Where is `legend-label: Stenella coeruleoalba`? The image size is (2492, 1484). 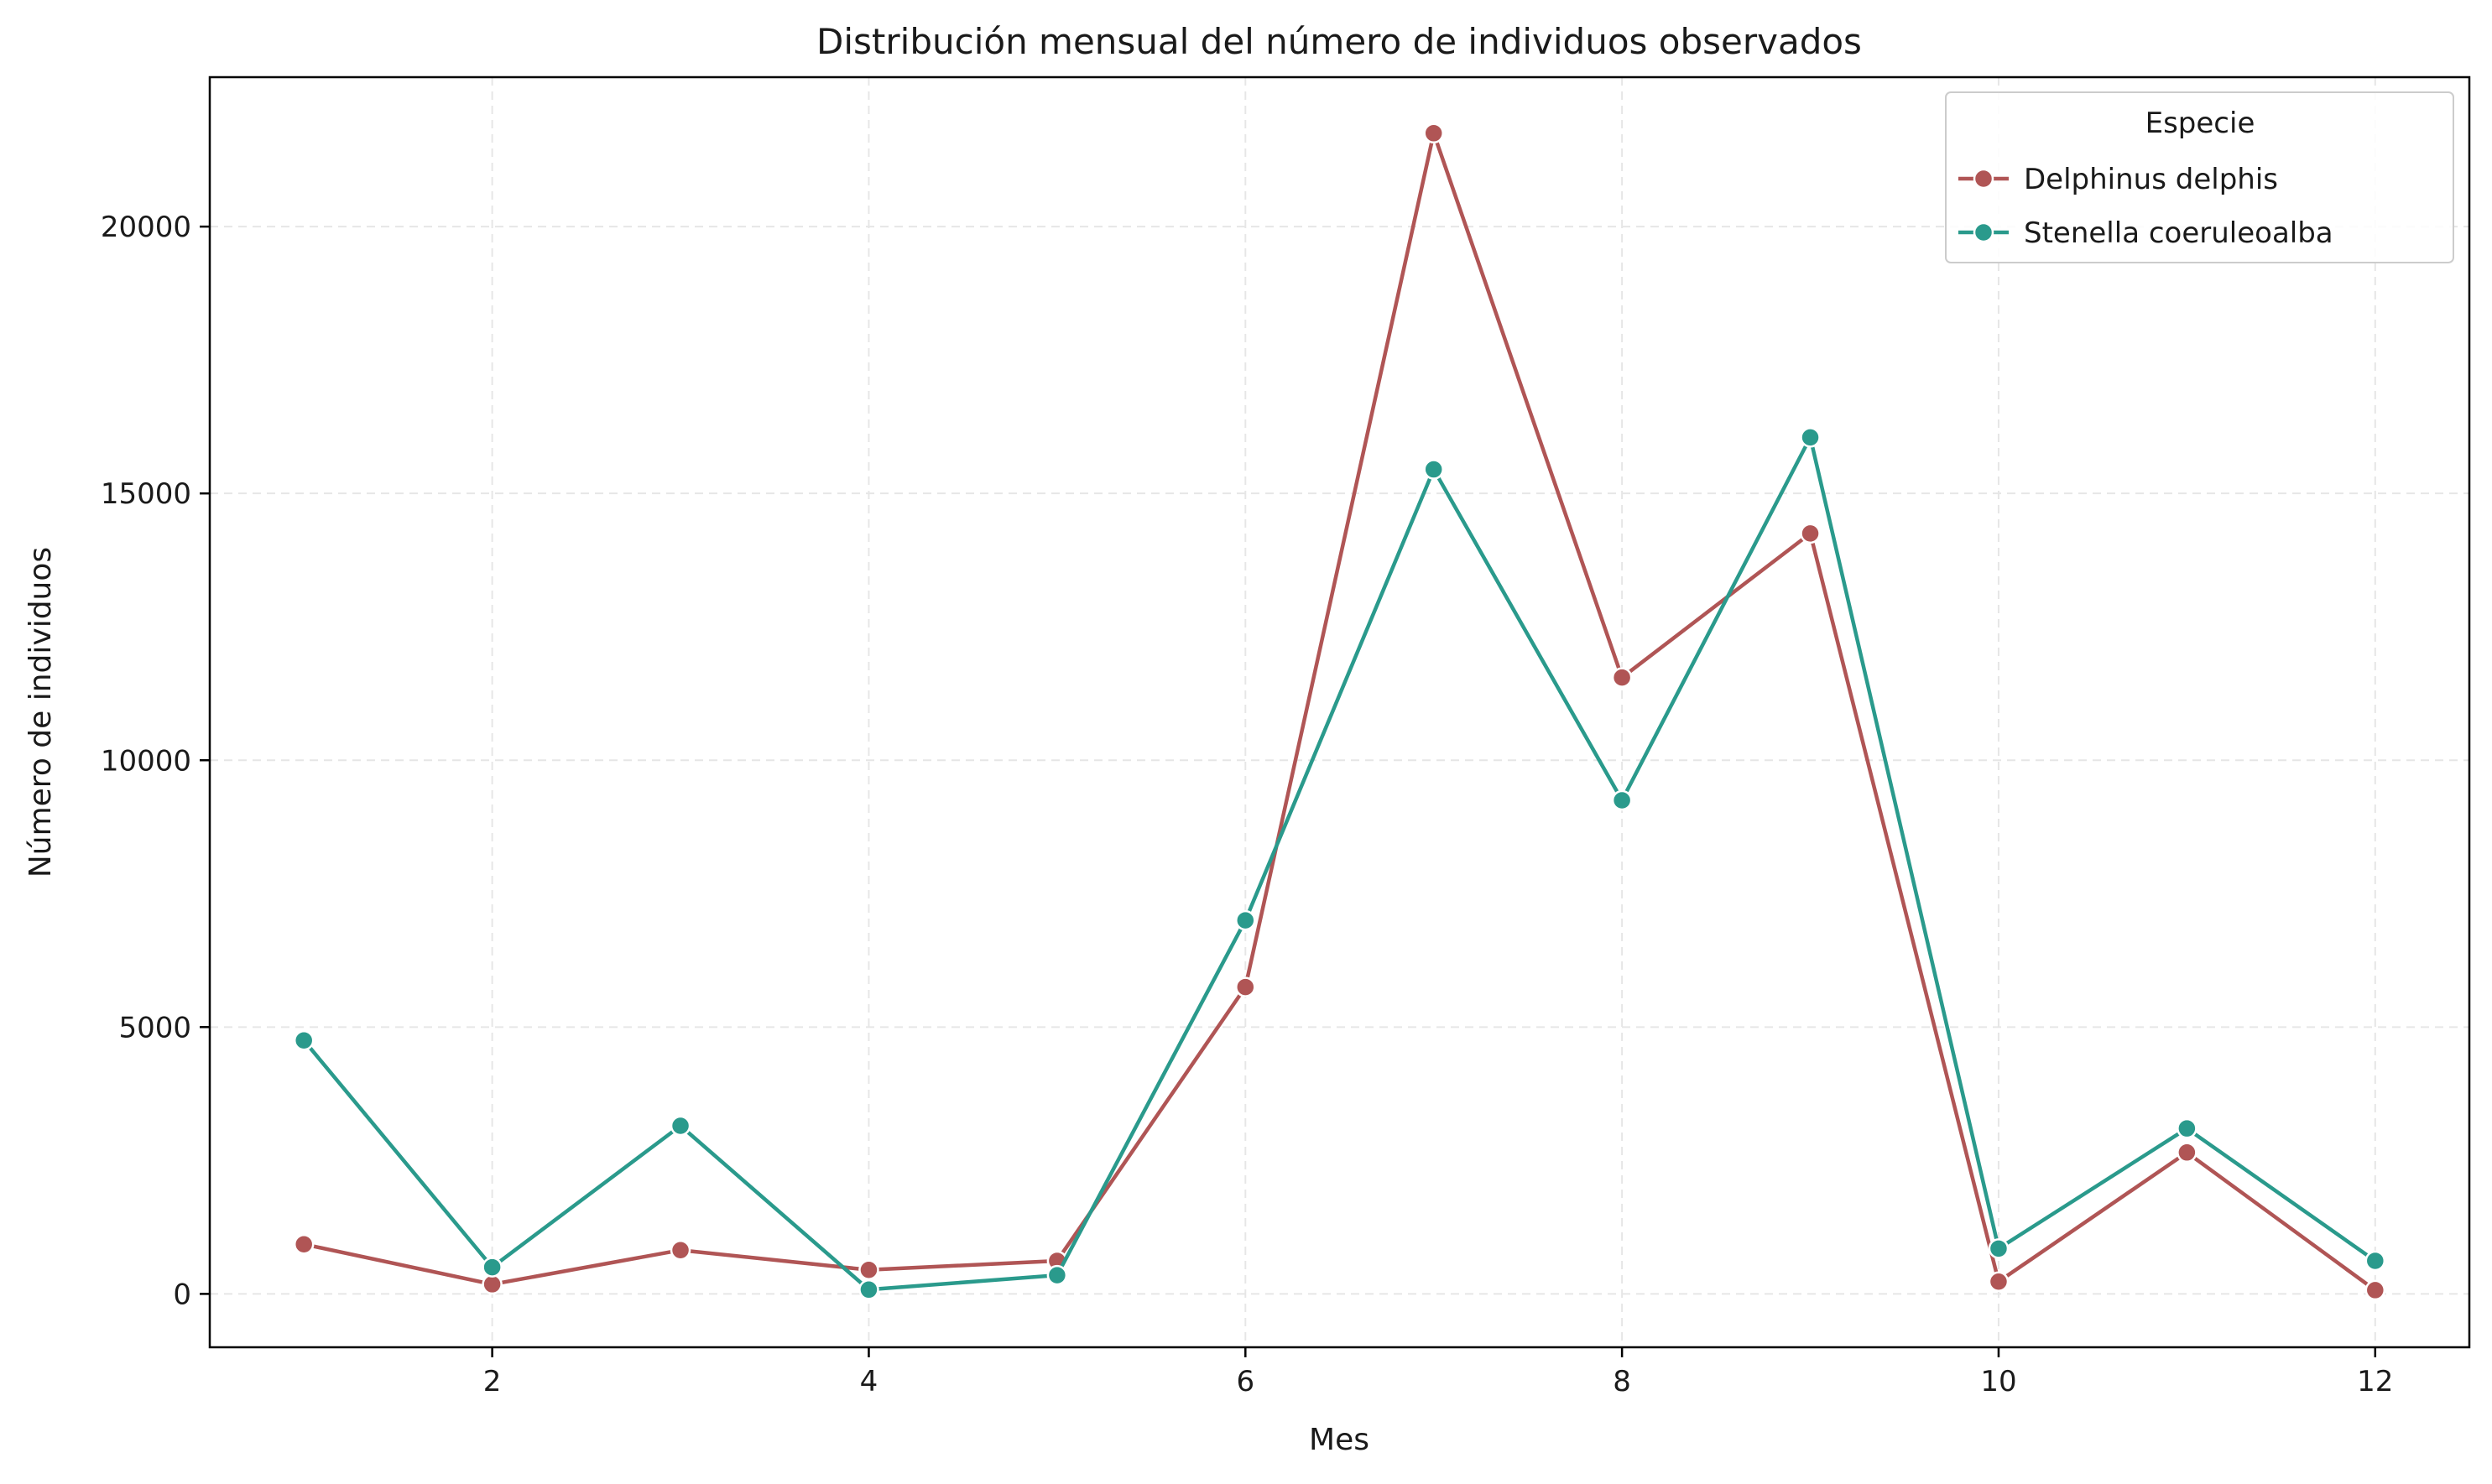
legend-label: Stenella coeruleoalba is located at coordinates (2178, 233).